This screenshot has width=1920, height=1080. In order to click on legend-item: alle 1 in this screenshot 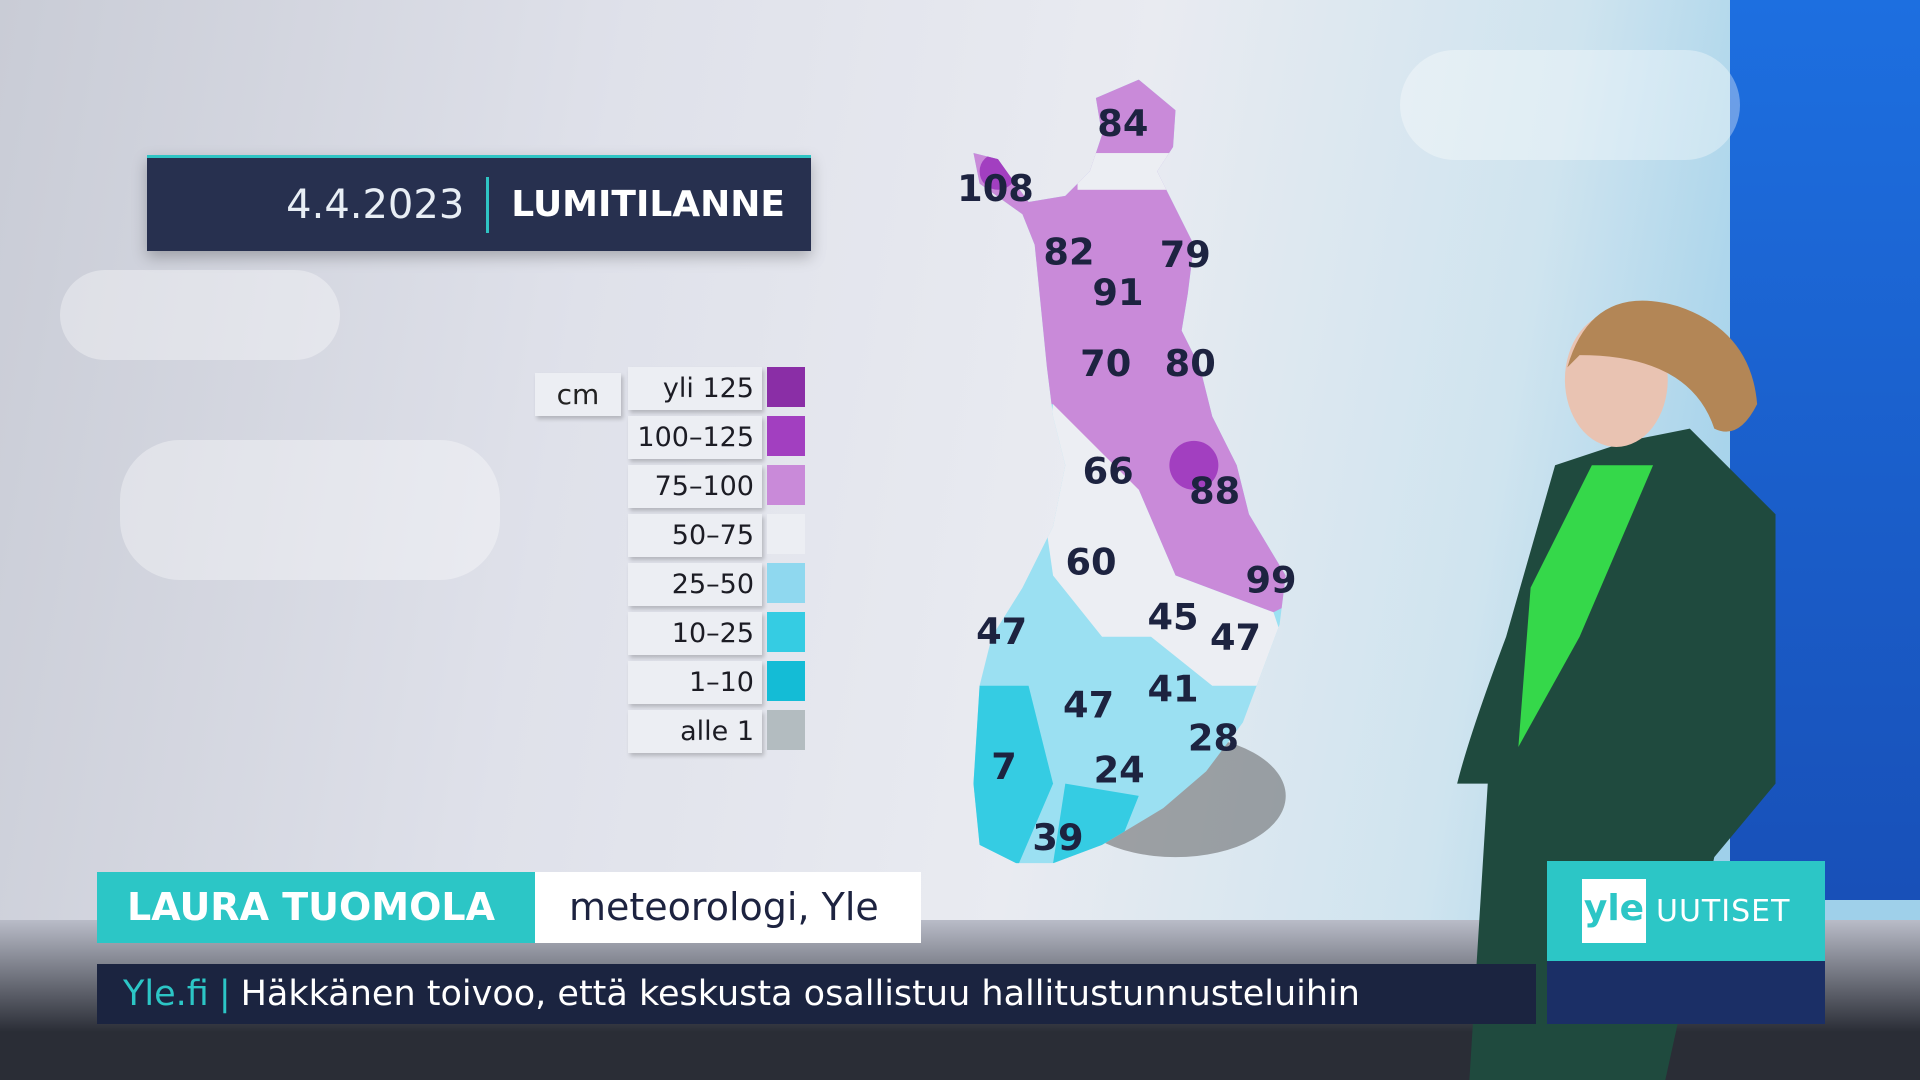, I will do `click(716, 731)`.